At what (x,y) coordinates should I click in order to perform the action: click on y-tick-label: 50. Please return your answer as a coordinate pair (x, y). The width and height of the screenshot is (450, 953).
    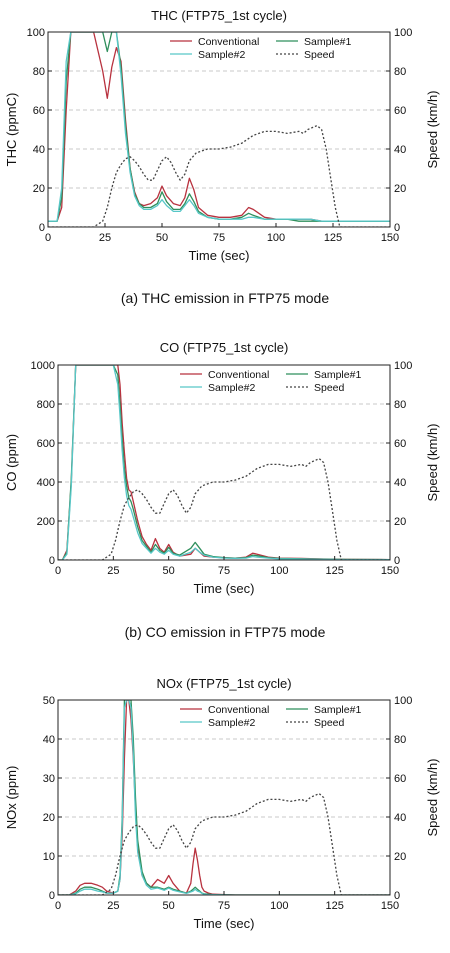
    Looking at the image, I should click on (49, 701).